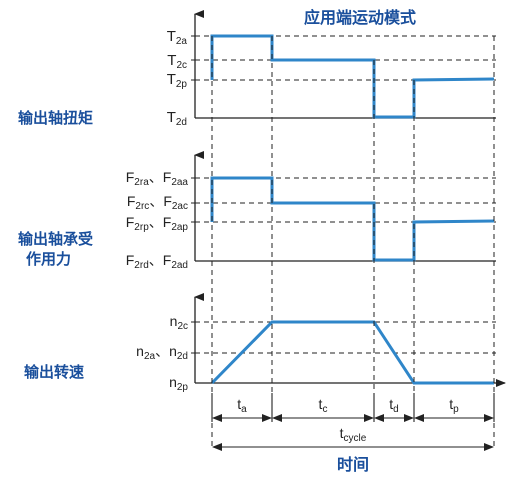 Image resolution: width=514 pixels, height=478 pixels. What do you see at coordinates (353, 422) in the screenshot?
I see `phase-brackets` at bounding box center [353, 422].